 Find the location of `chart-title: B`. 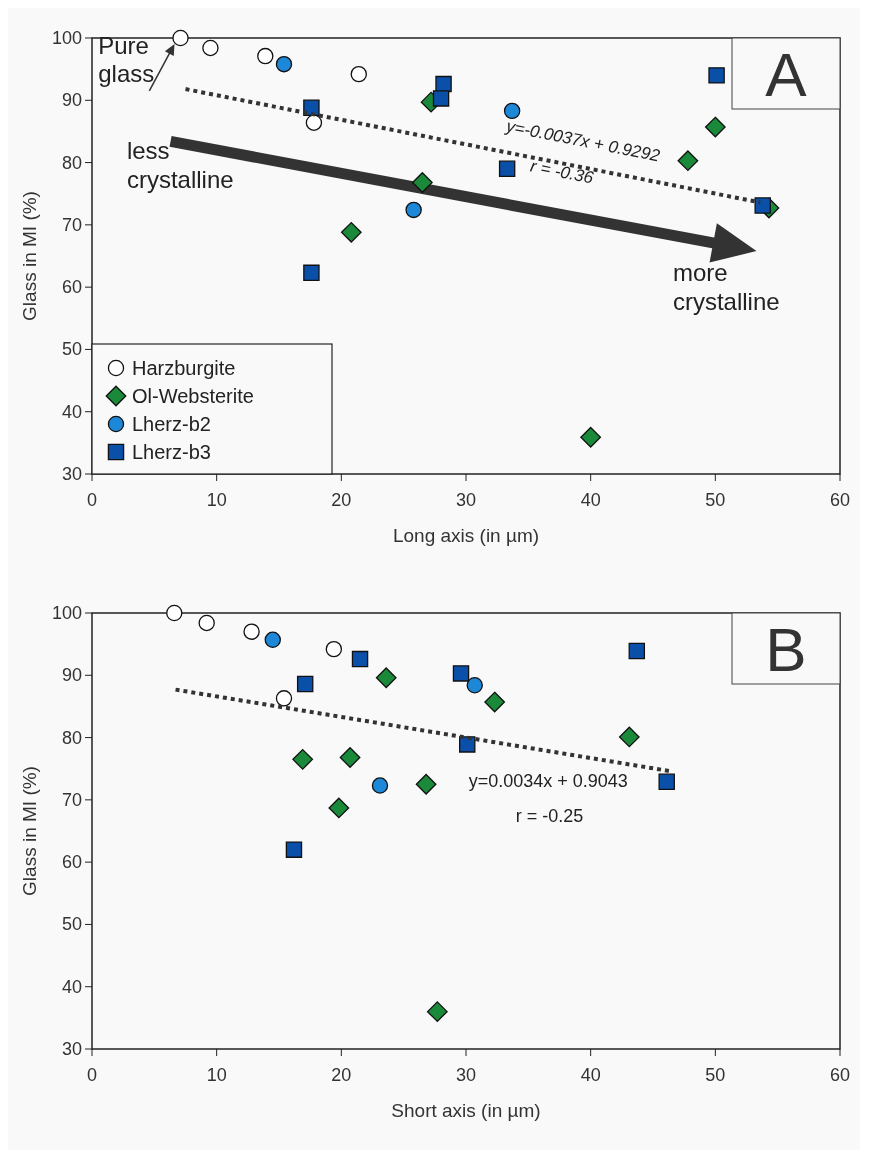

chart-title: B is located at coordinates (786, 649).